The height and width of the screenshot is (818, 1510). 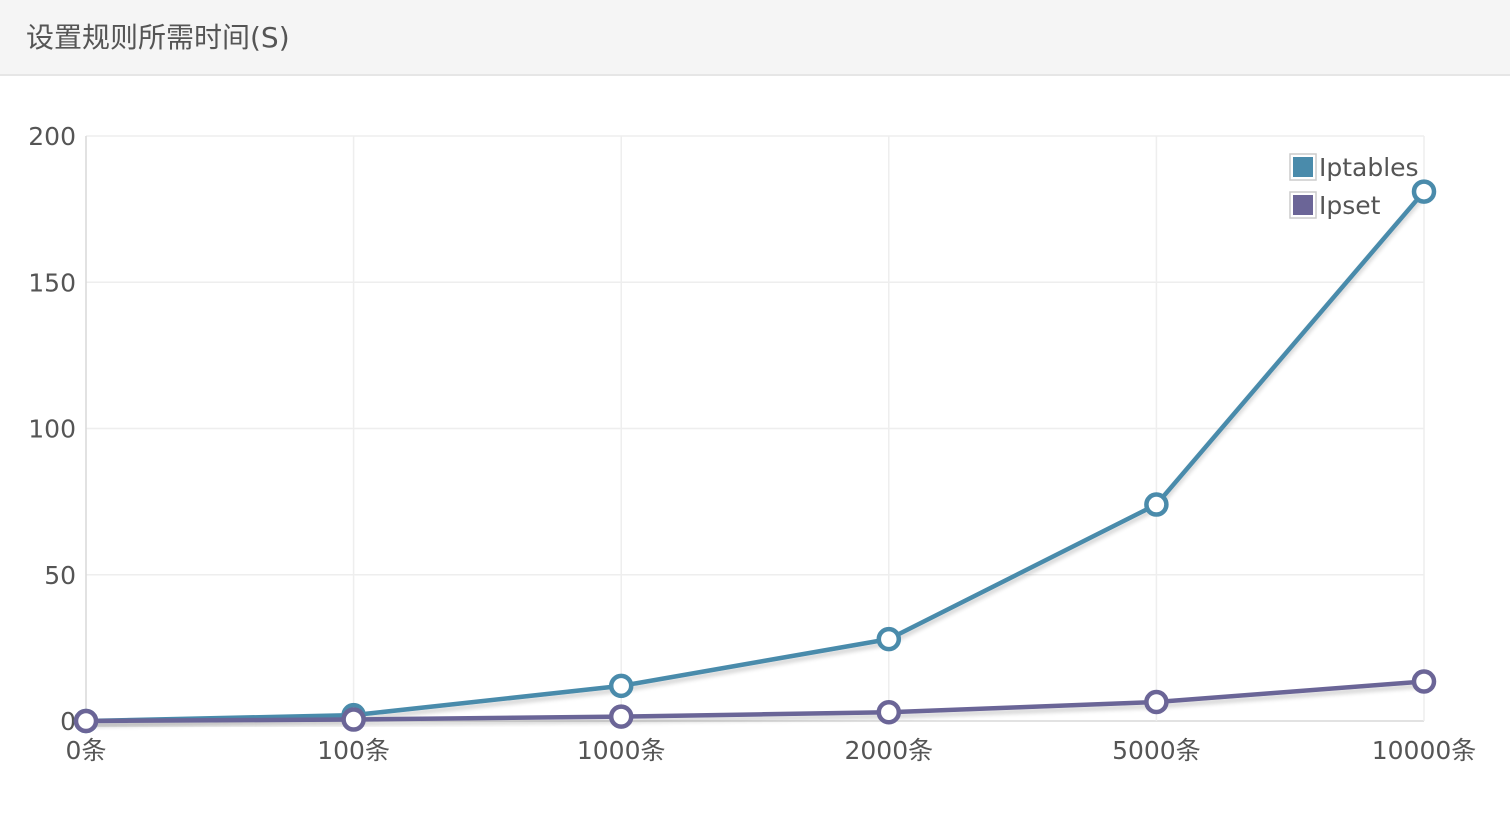 I want to click on legend-label: Ipset, so click(x=1350, y=205).